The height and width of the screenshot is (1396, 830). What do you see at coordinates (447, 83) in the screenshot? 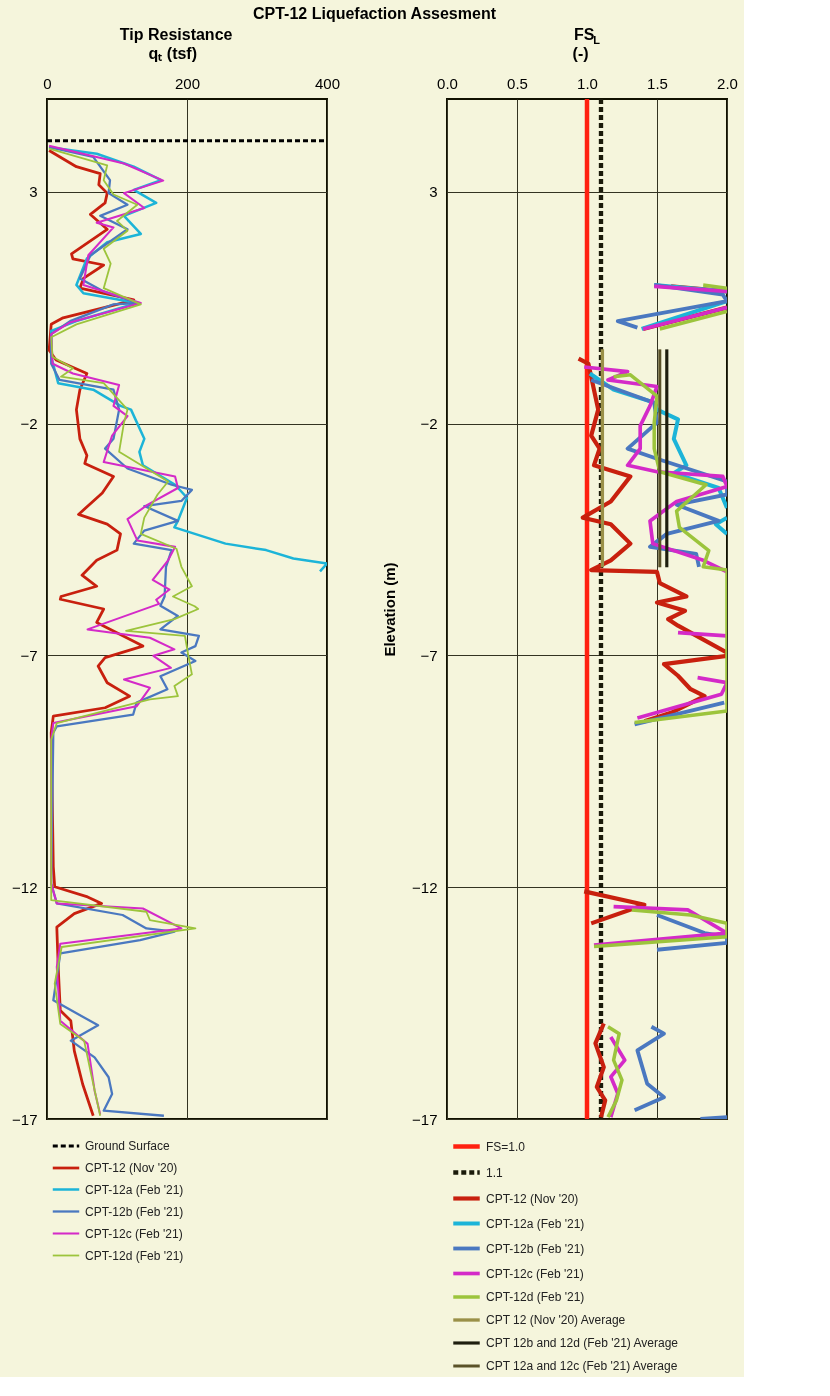
I see `x-tick-label: 0.0` at bounding box center [447, 83].